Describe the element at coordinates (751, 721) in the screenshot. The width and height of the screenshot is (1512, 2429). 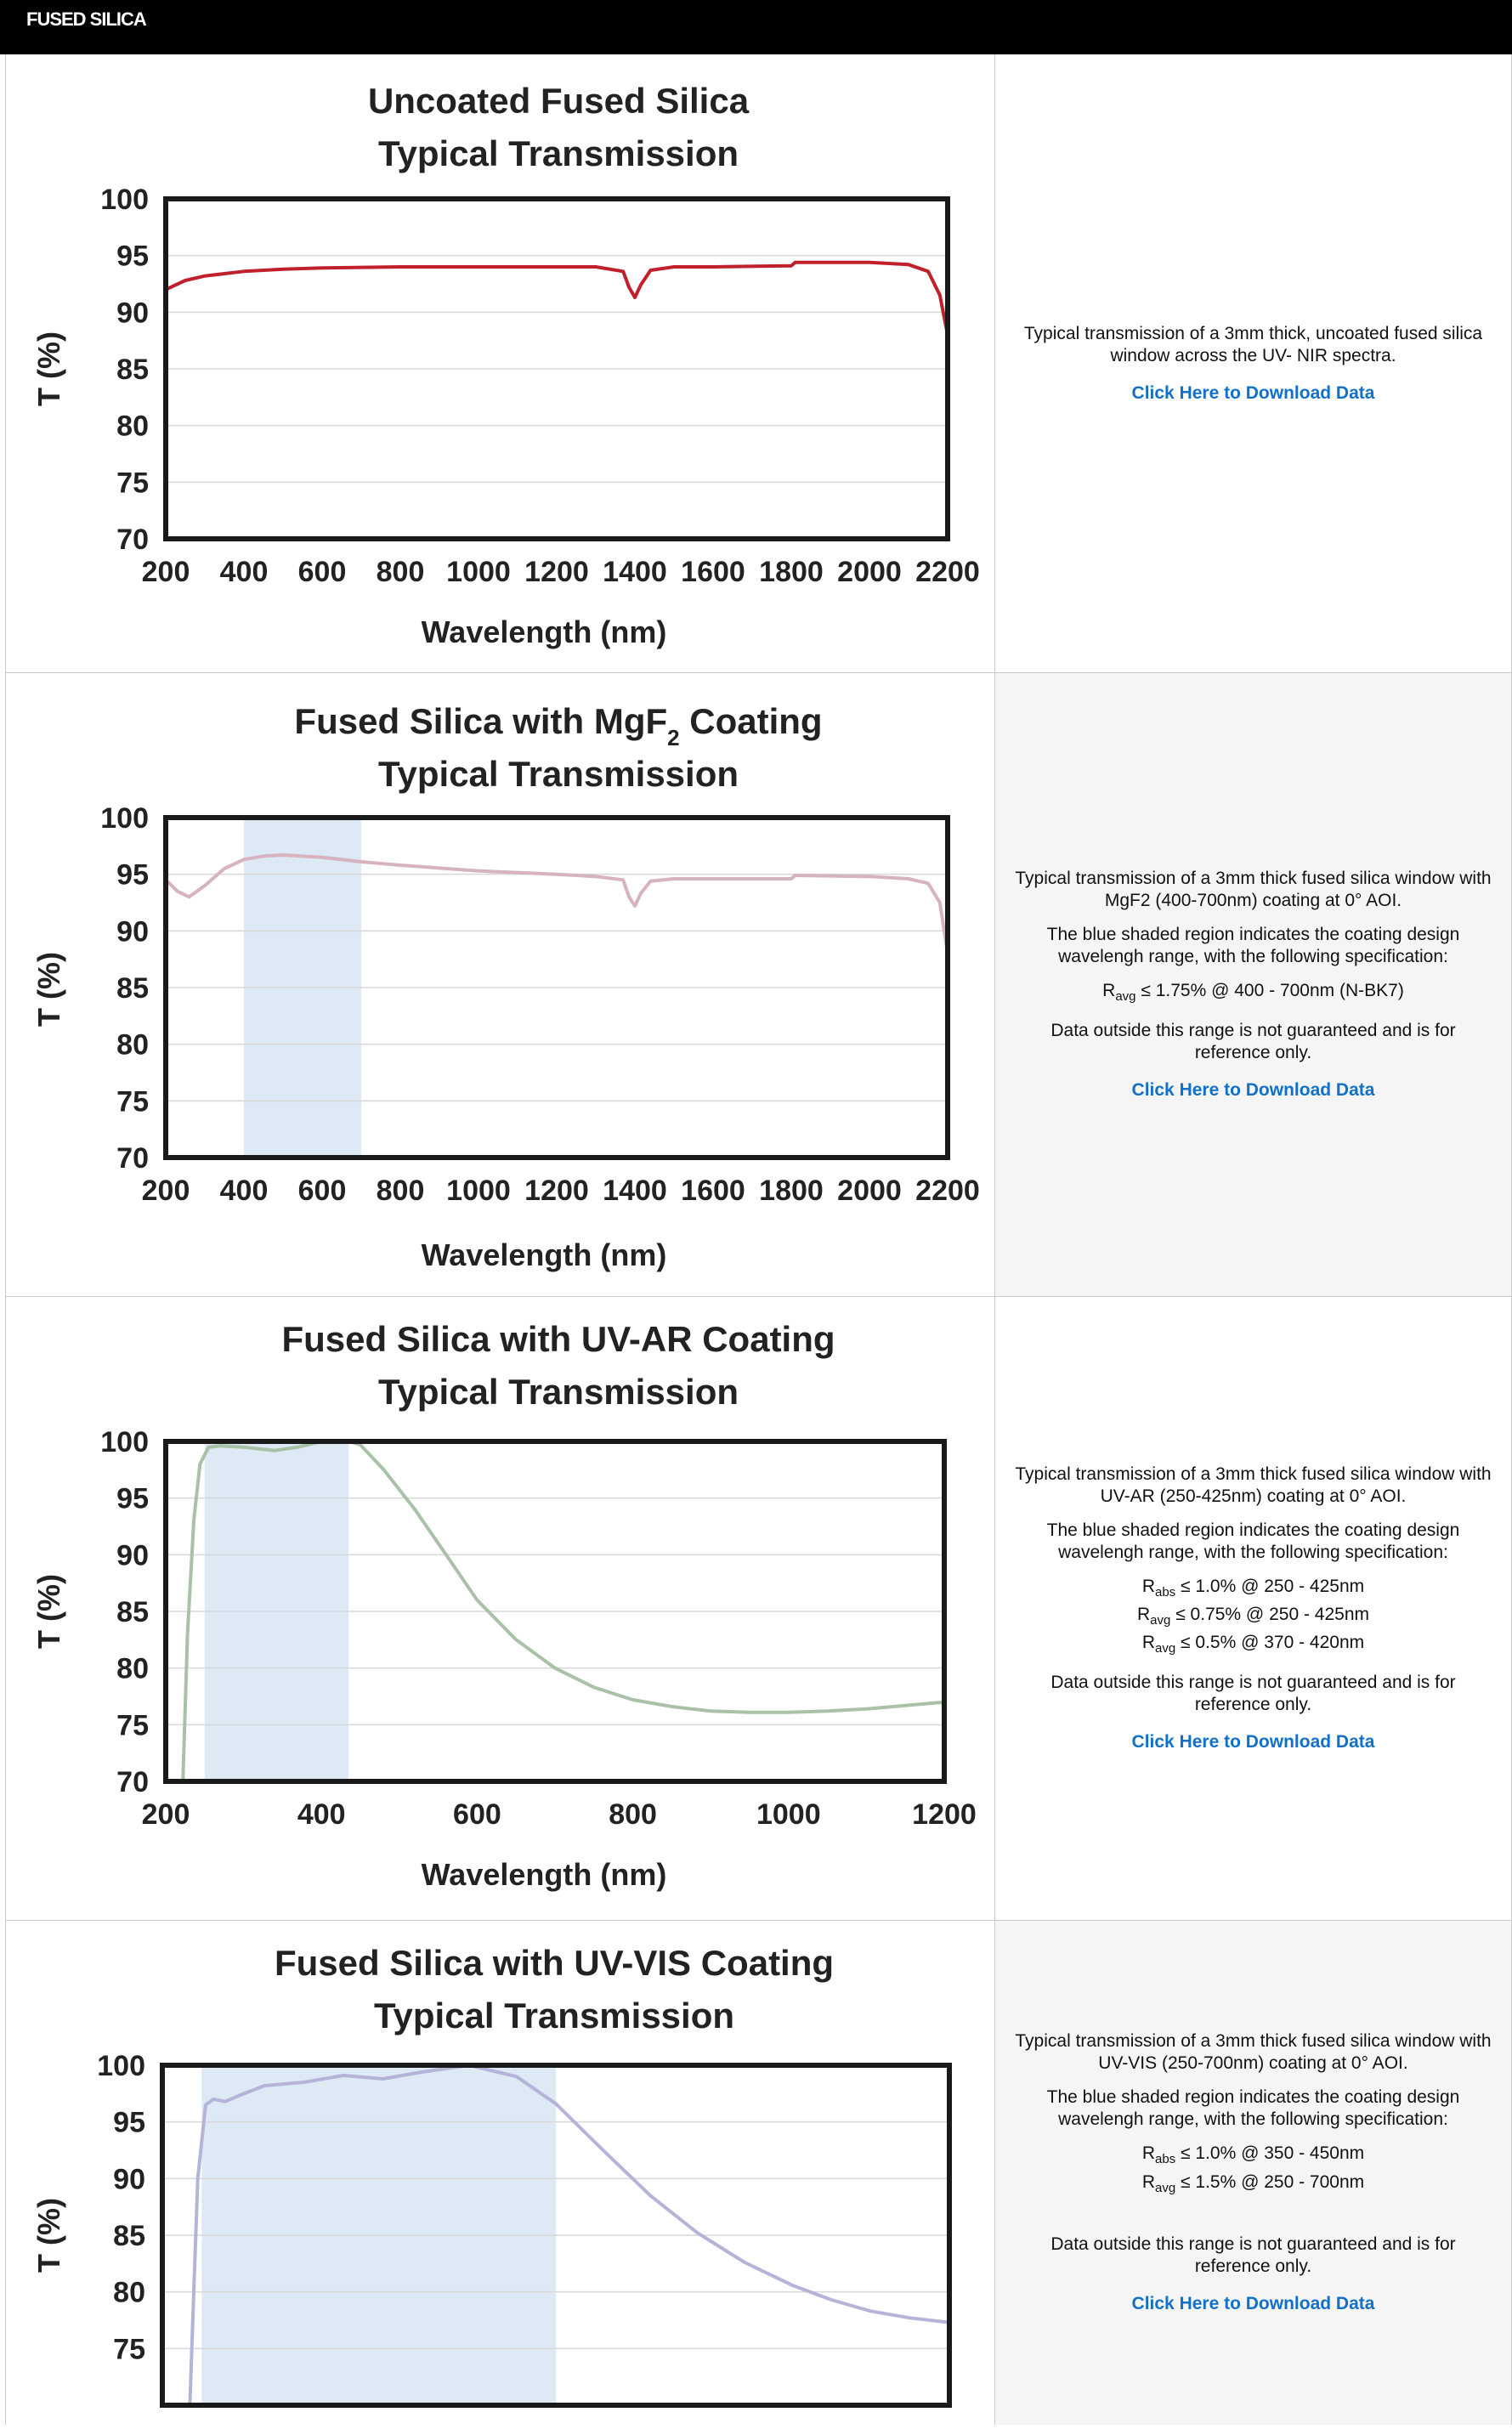
I see `chart-title-suffix: Coating` at that location.